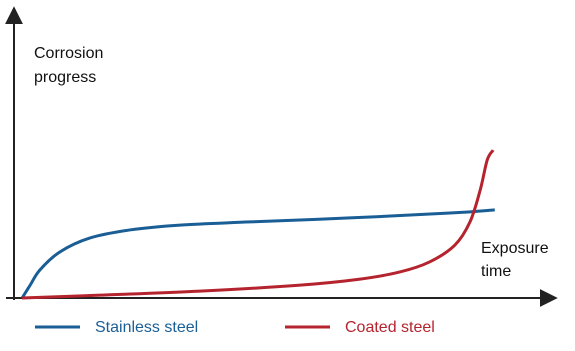 This screenshot has width=575, height=351. I want to click on legend-label: Coated steel, so click(390, 327).